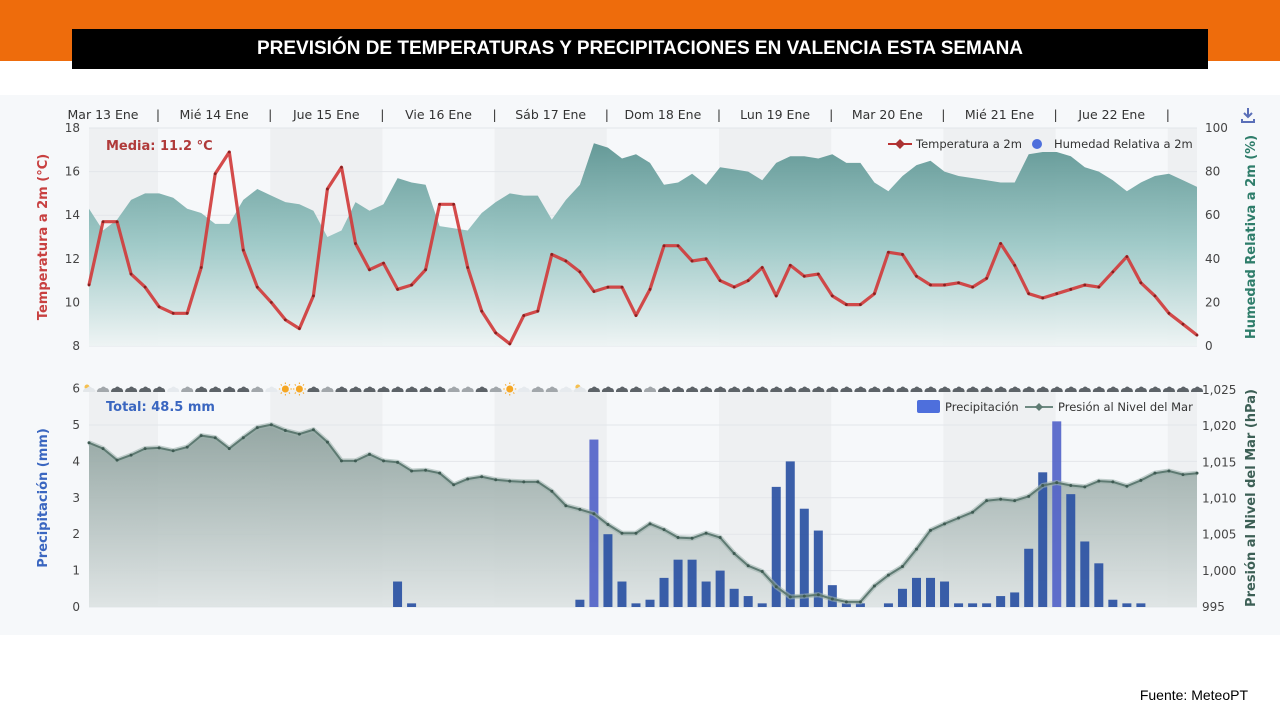 The height and width of the screenshot is (720, 1280). I want to click on day-label: Lun 19 Ene, so click(775, 114).